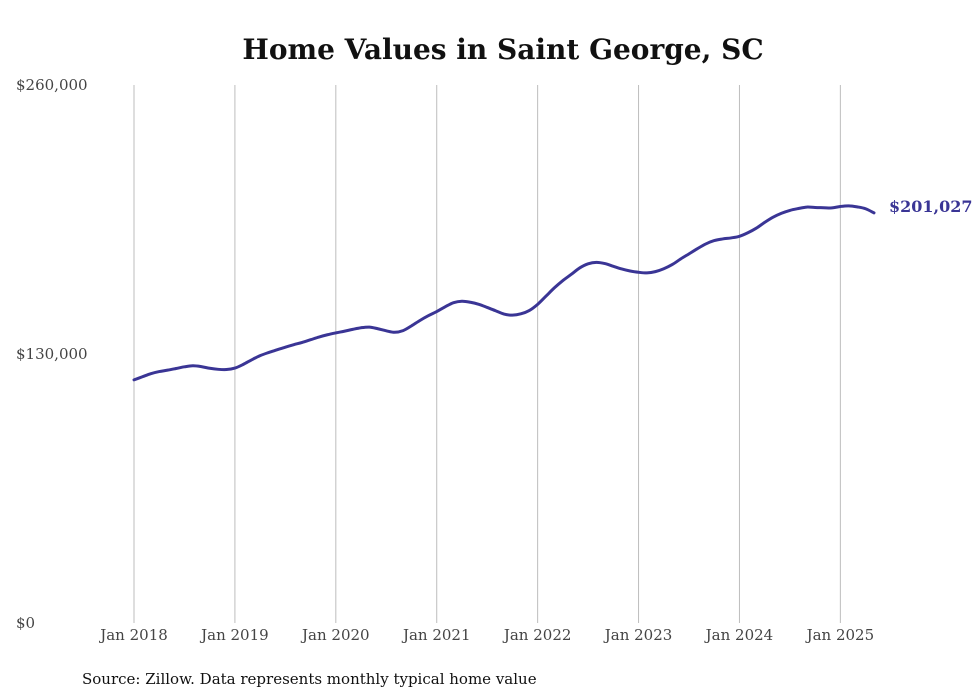 The width and height of the screenshot is (980, 699). What do you see at coordinates (537, 635) in the screenshot?
I see `x-tick-label-2022: Jan 2022` at bounding box center [537, 635].